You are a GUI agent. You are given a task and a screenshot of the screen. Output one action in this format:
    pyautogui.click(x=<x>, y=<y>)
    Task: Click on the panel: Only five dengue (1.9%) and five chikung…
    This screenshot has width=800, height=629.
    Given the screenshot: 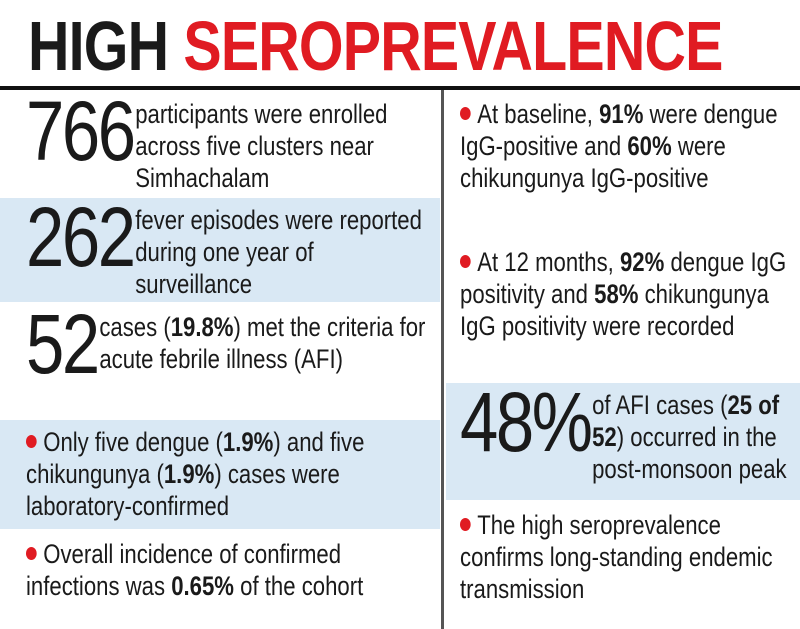 What is the action you would take?
    pyautogui.click(x=220, y=474)
    